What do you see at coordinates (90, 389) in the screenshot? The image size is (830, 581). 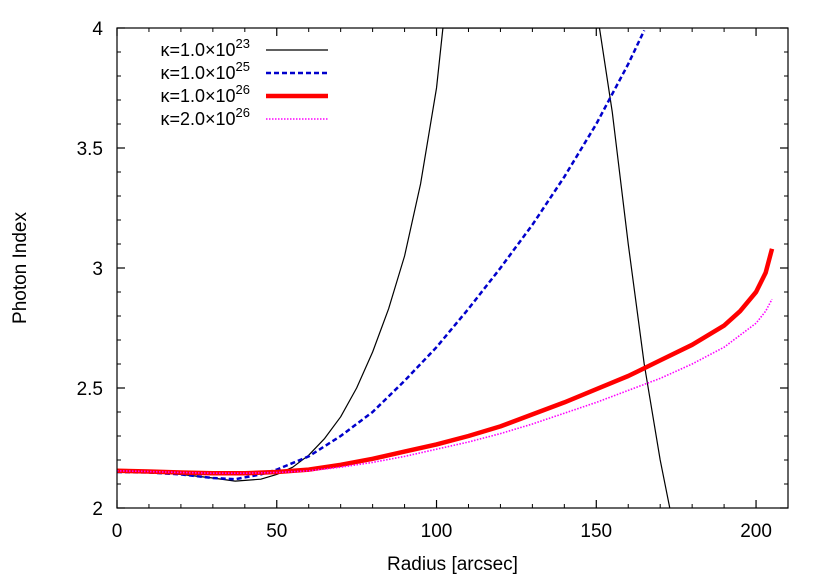 I see `y-tick-label: 2.5` at bounding box center [90, 389].